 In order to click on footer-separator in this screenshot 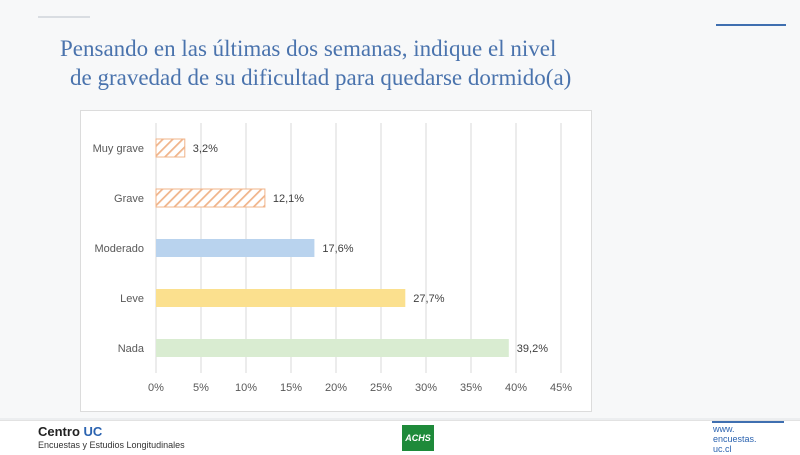, I will do `click(400, 419)`.